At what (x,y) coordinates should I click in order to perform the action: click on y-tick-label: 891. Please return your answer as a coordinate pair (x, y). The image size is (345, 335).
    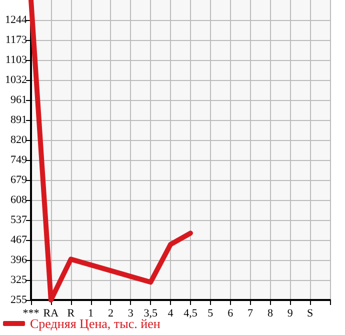
    Looking at the image, I should click on (18, 120).